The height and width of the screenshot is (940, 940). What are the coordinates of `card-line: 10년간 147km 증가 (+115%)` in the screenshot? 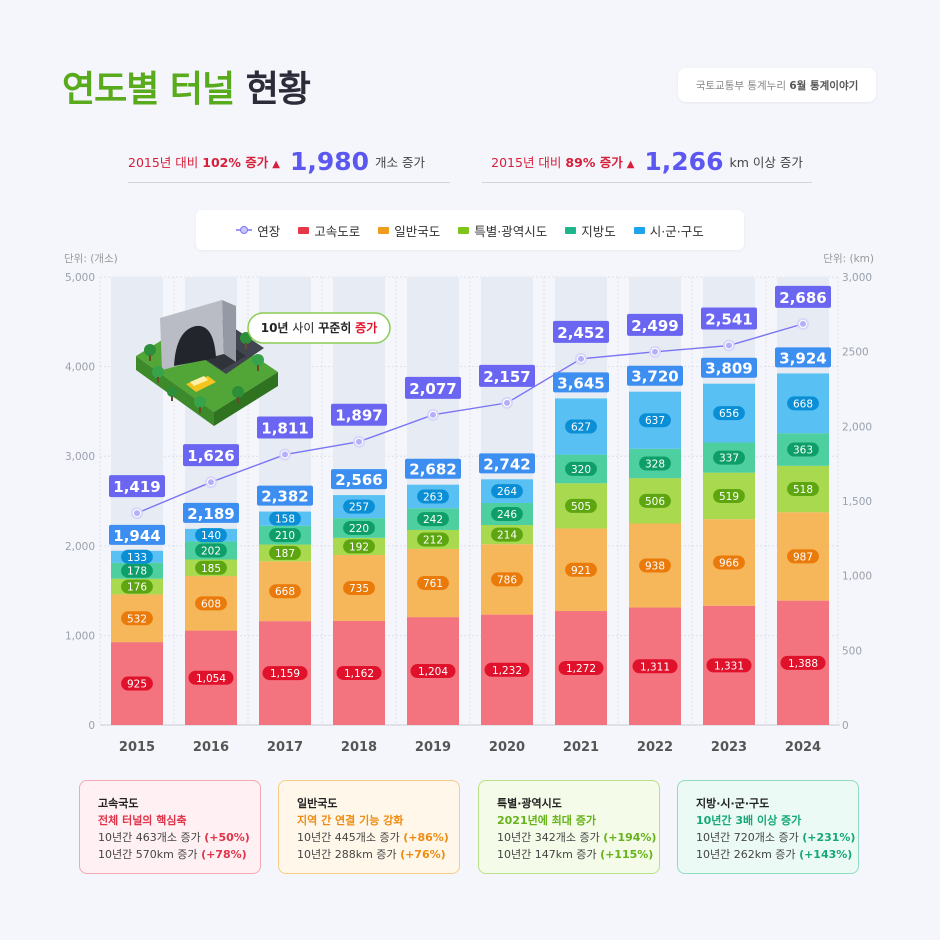 It's located at (578, 854).